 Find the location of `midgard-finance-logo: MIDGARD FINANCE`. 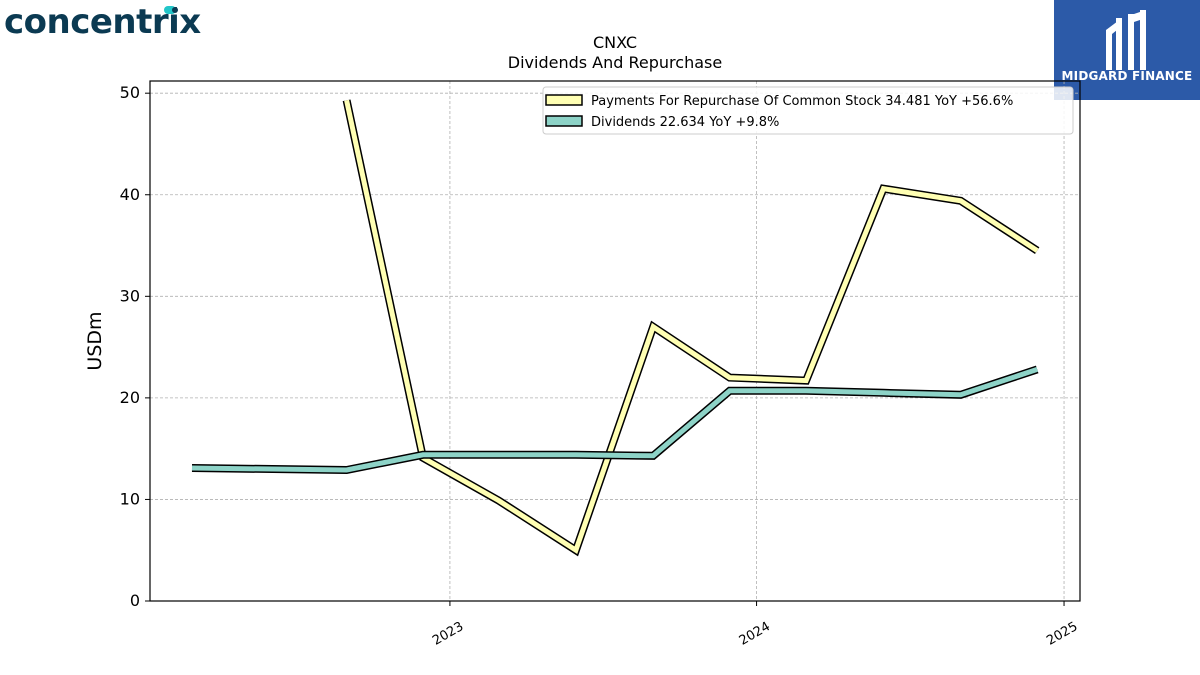

midgard-finance-logo: MIDGARD FINANCE is located at coordinates (1127, 50).